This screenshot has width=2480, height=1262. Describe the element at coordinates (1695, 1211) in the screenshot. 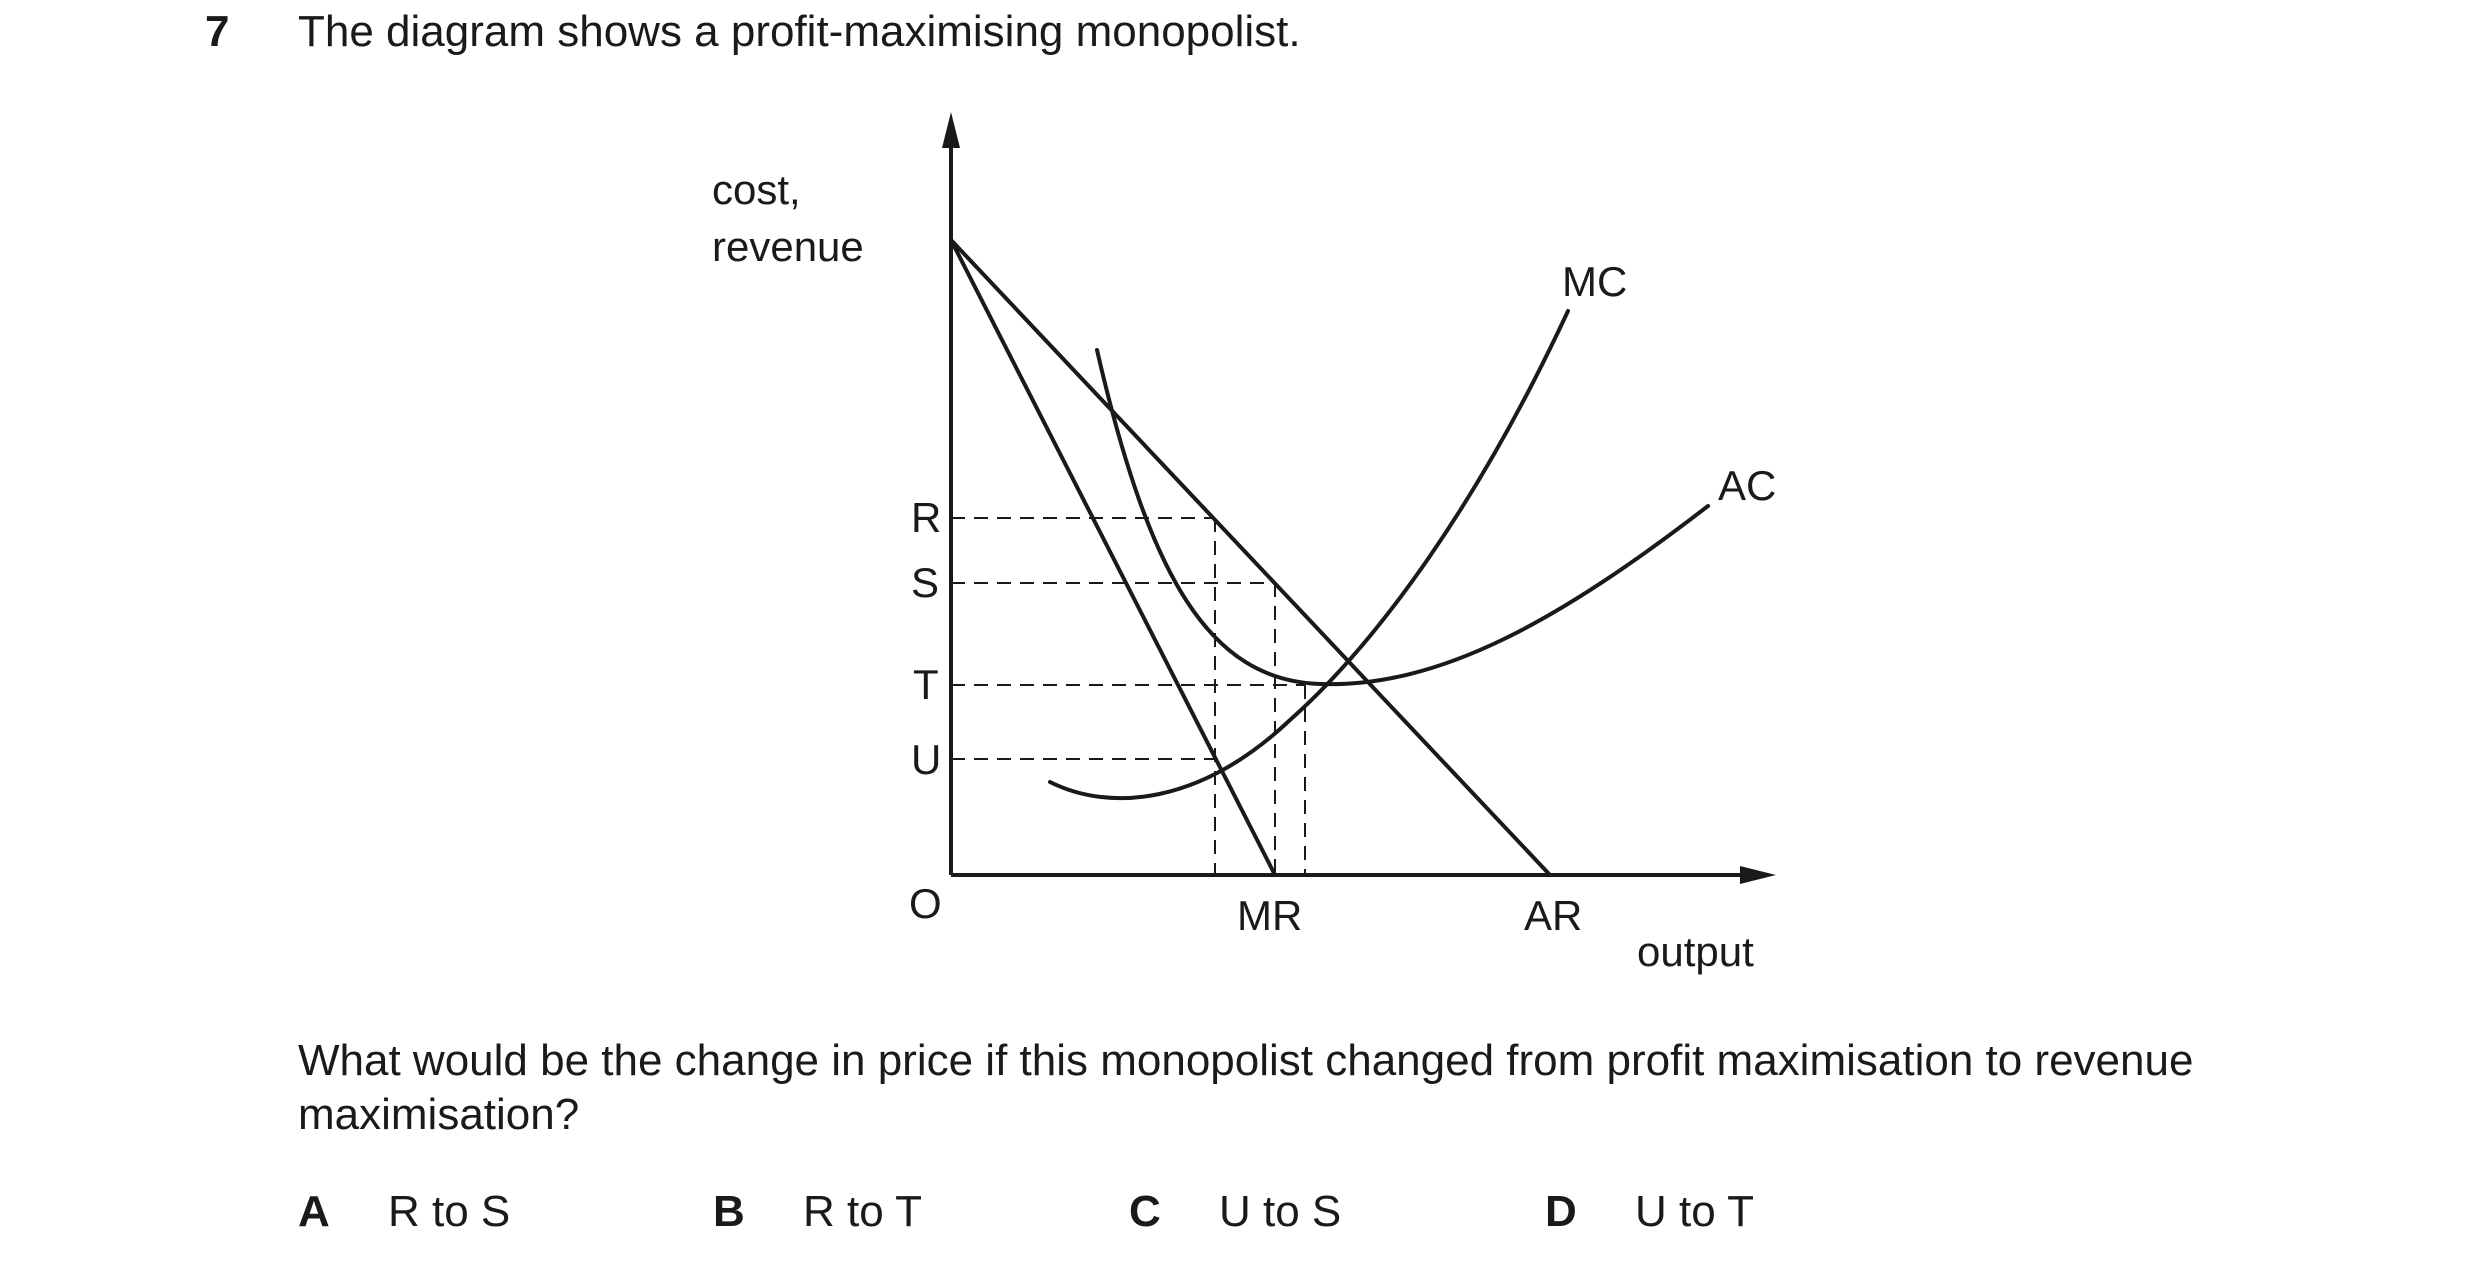

I see `option-d-text: U to T` at that location.